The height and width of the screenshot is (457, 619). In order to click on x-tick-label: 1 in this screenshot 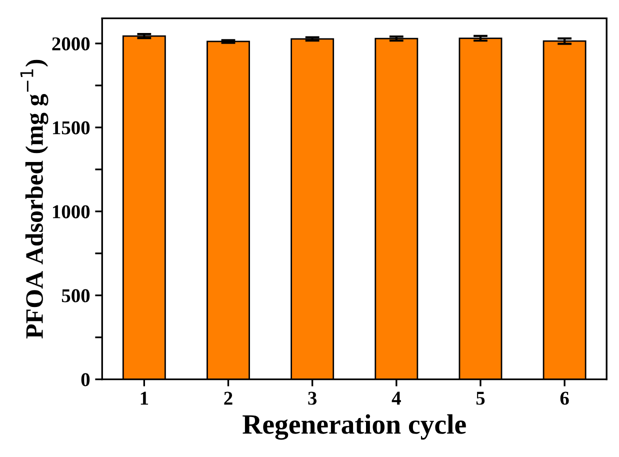, I will do `click(144, 398)`.